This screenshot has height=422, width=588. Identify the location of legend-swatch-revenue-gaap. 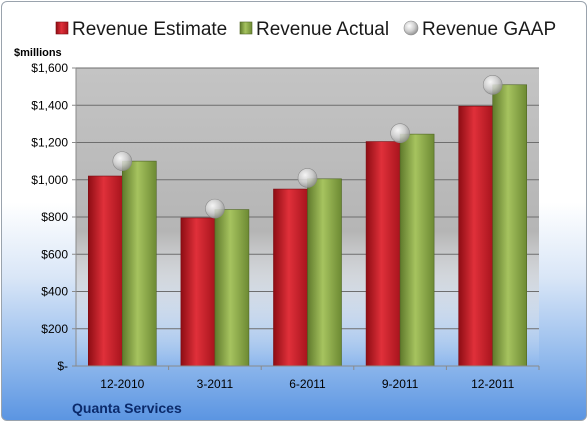
(411, 28).